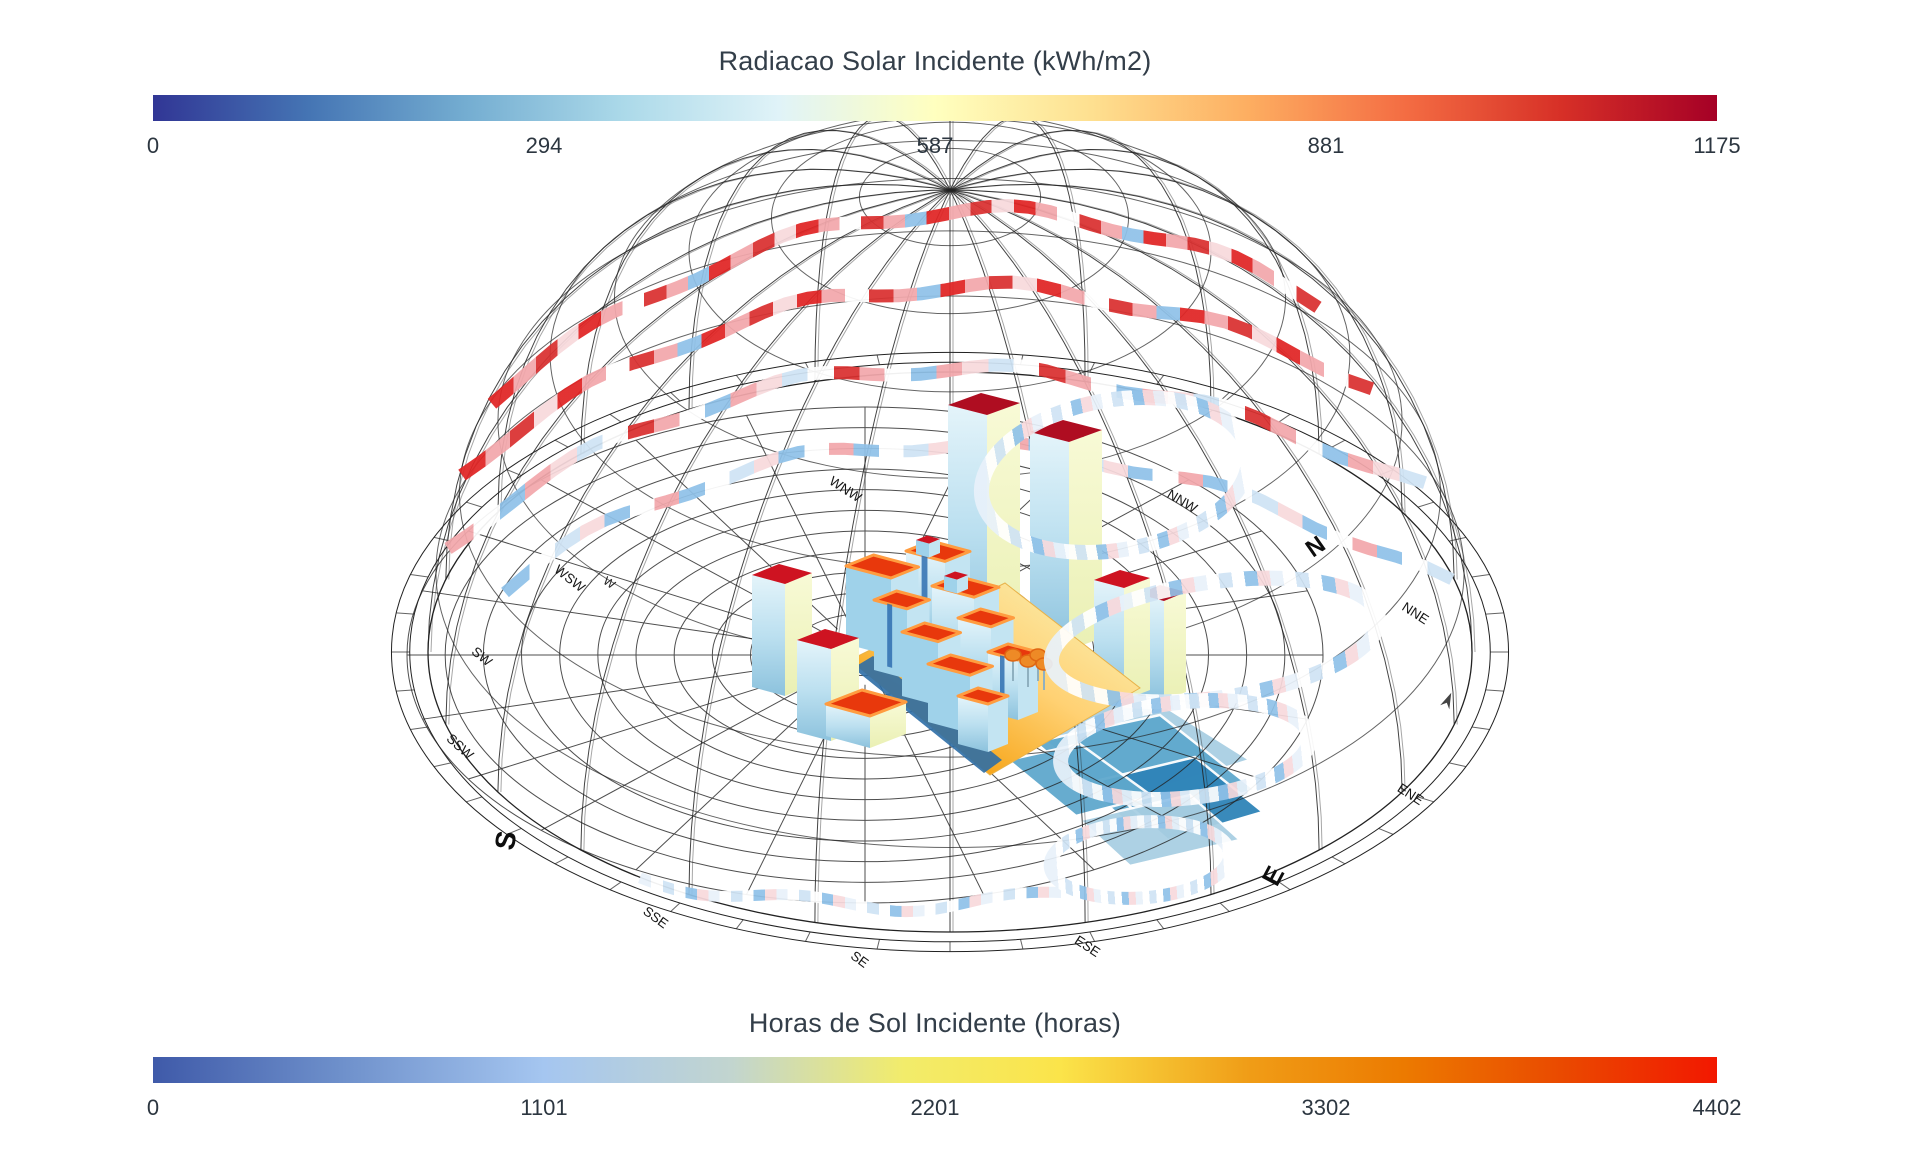  I want to click on colorbar-sun-hours, so click(935, 1070).